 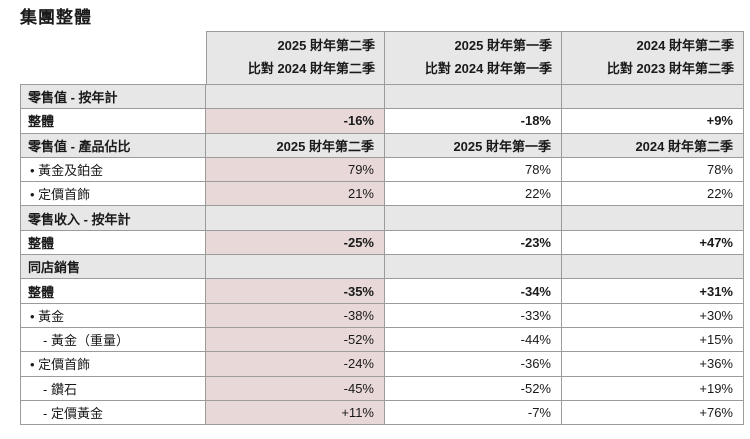 What do you see at coordinates (113, 315) in the screenshot?
I see `row-label-cell: • 黃金` at bounding box center [113, 315].